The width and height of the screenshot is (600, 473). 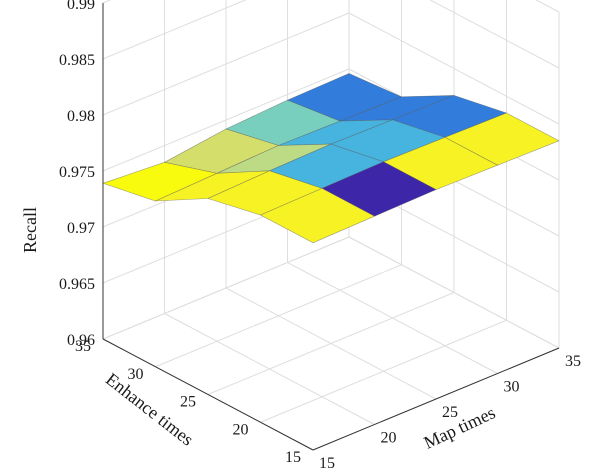 I want to click on x-axis-label: Map times, so click(x=460, y=427).